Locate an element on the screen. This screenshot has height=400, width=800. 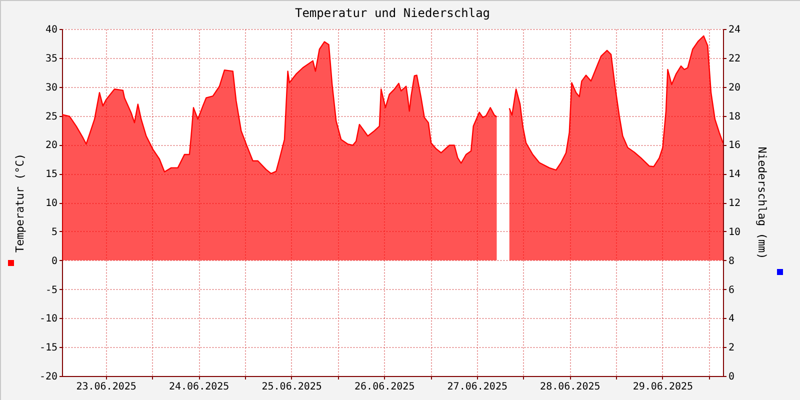
y-tick-label: 0 is located at coordinates (54, 261).